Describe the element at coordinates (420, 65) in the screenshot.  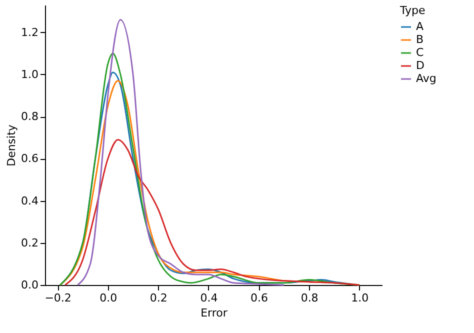
I see `legend-label: D` at that location.